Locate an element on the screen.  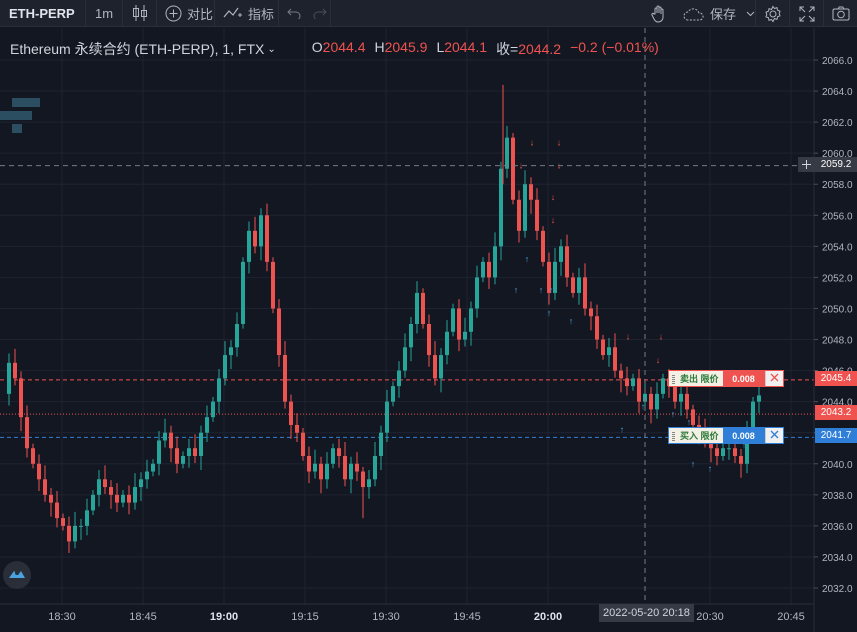
time-tick-label: 19:30 is located at coordinates (386, 617).